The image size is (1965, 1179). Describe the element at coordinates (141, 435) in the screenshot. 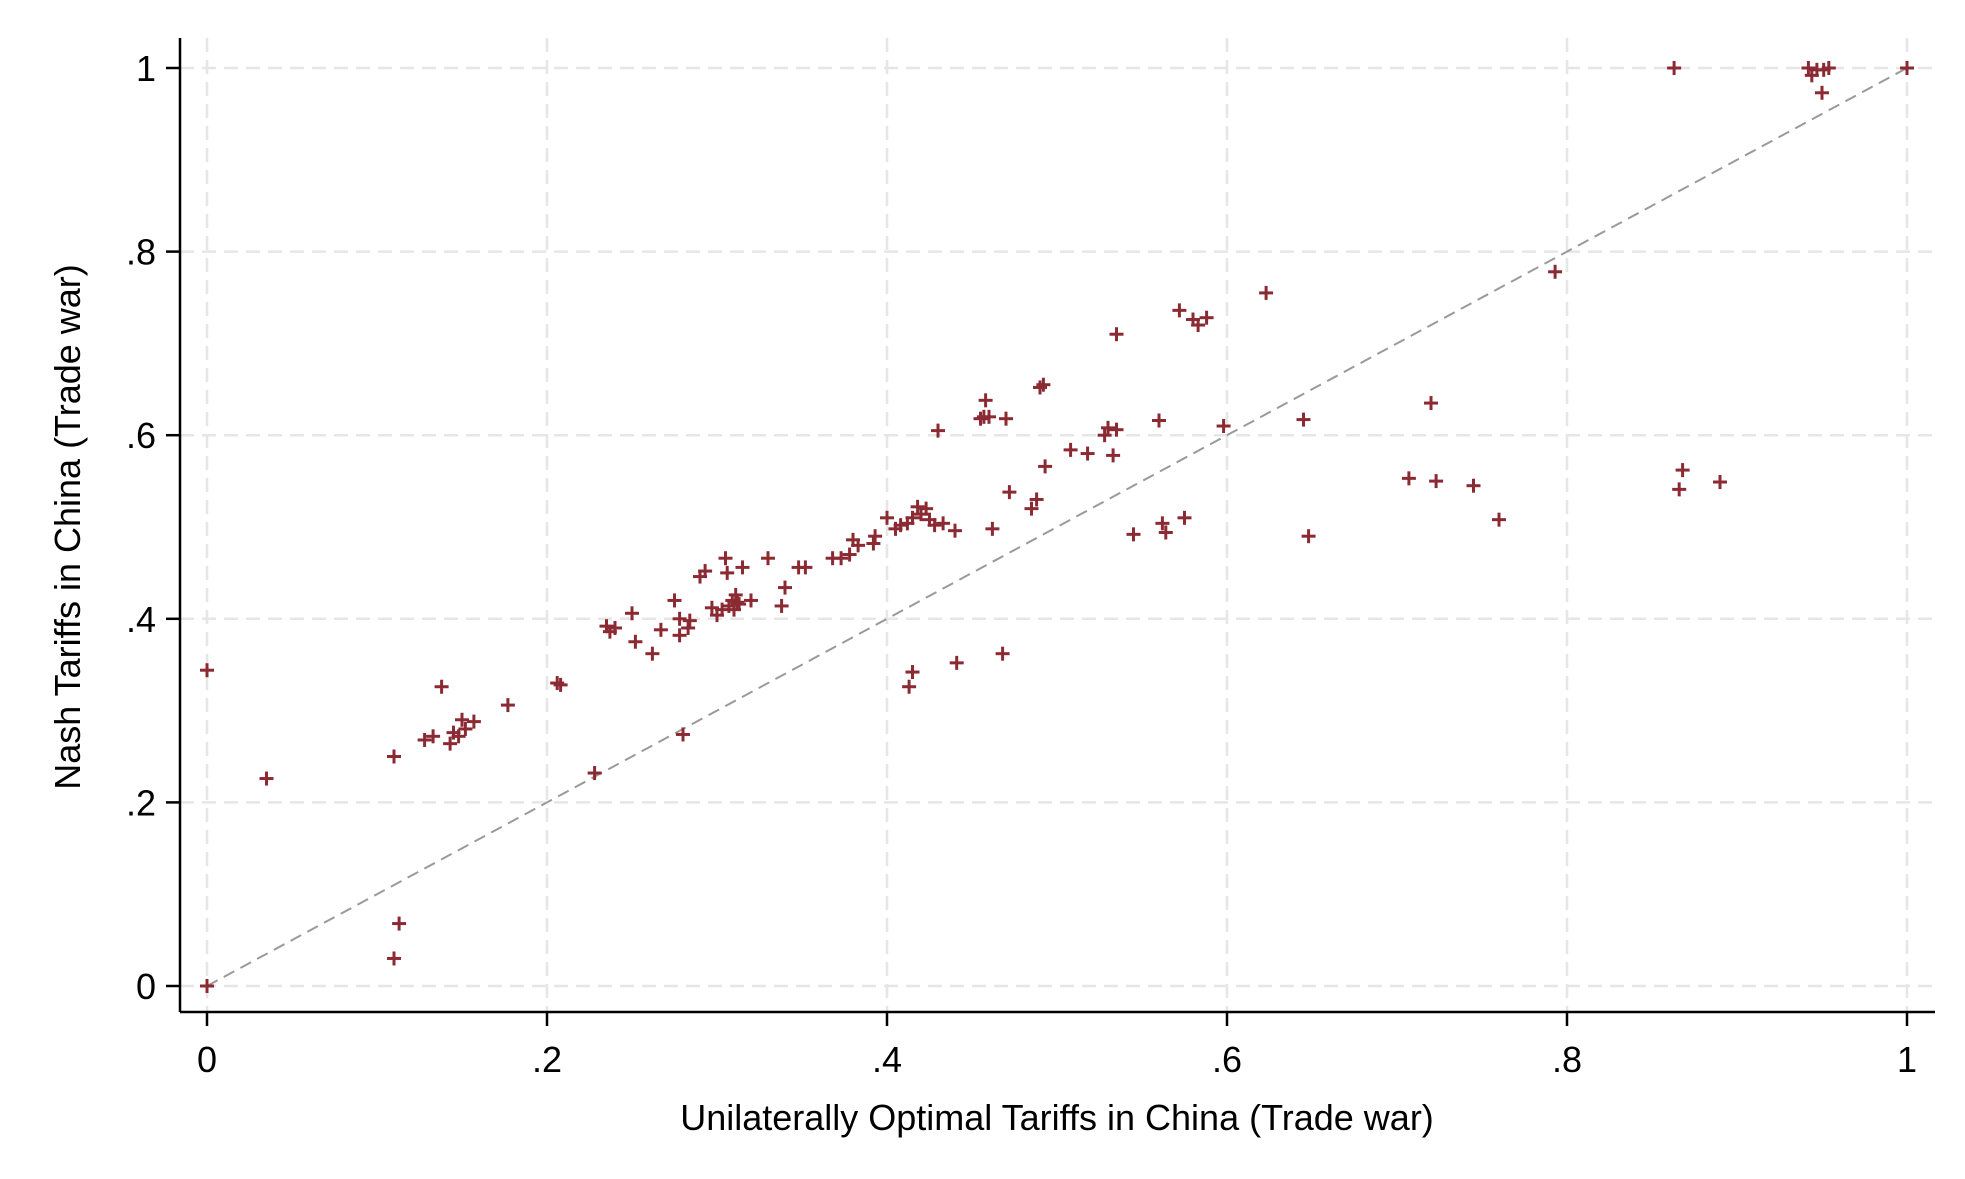

I see `y-tick-label-3: .6` at that location.